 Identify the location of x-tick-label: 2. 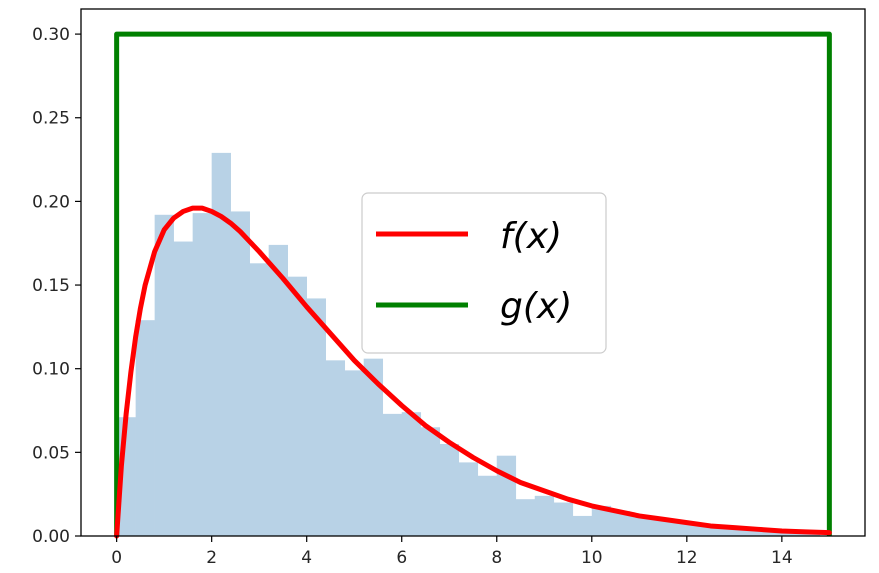
(211, 558).